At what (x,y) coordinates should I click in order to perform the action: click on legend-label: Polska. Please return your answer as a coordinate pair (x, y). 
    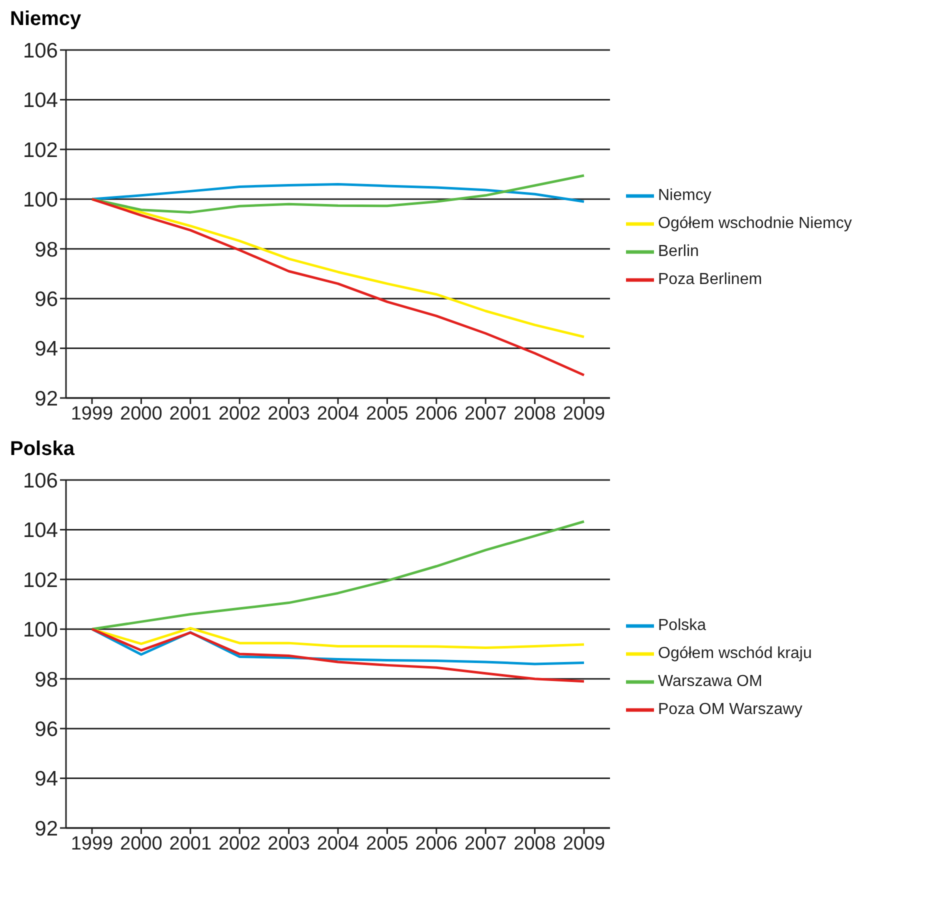
    Looking at the image, I should click on (682, 625).